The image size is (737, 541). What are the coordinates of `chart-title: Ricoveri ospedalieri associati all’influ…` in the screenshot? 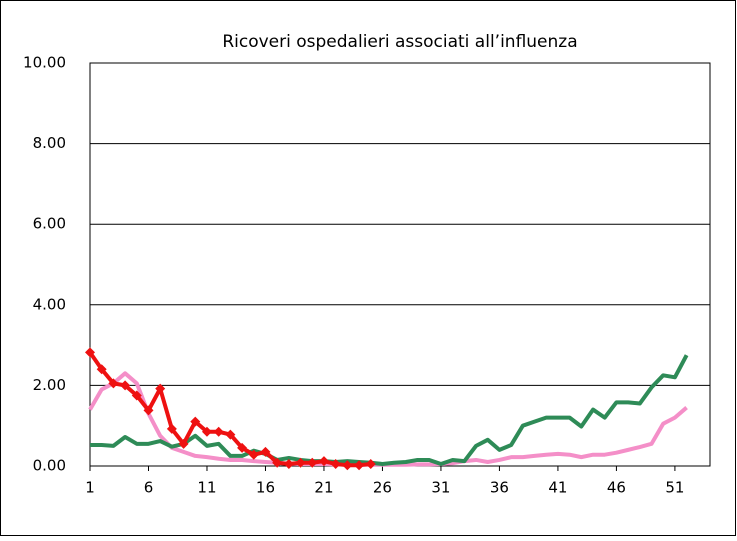 It's located at (399, 42).